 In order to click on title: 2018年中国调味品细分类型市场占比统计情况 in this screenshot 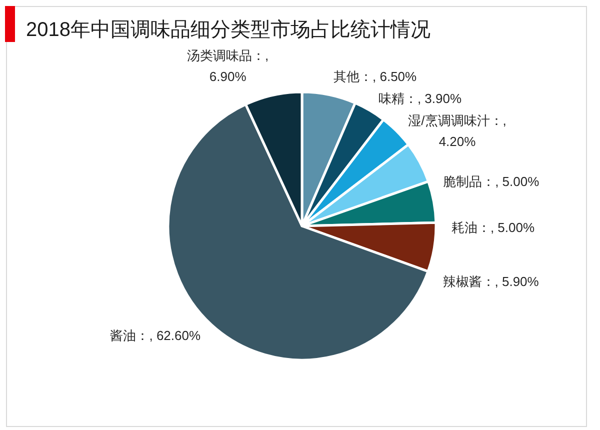, I will do `click(228, 30)`.